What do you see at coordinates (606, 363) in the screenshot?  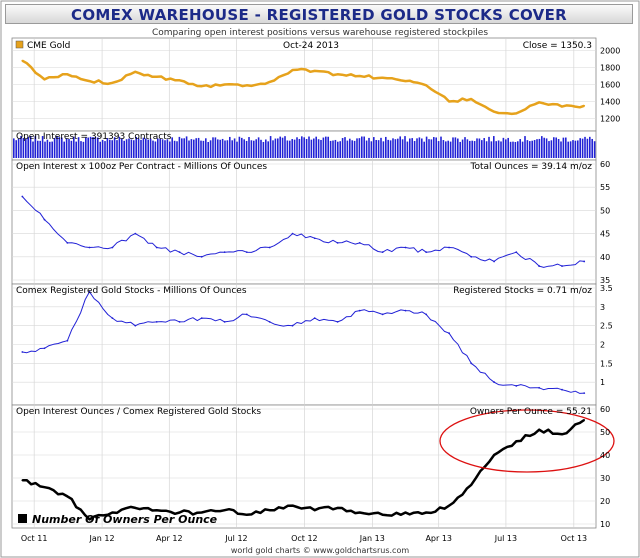 I see `y-tick-label: 1.5` at bounding box center [606, 363].